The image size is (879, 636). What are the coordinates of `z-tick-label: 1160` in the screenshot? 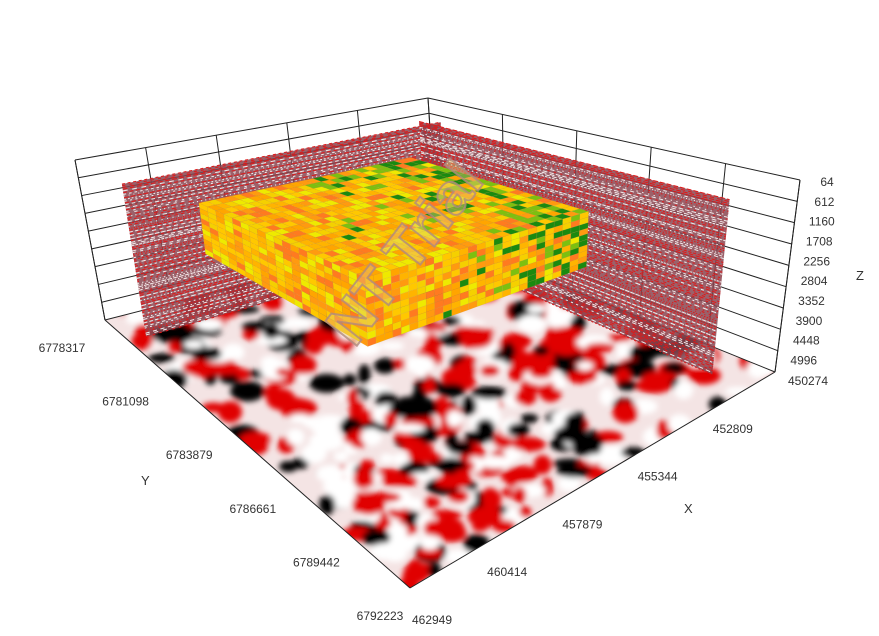 It's located at (822, 222).